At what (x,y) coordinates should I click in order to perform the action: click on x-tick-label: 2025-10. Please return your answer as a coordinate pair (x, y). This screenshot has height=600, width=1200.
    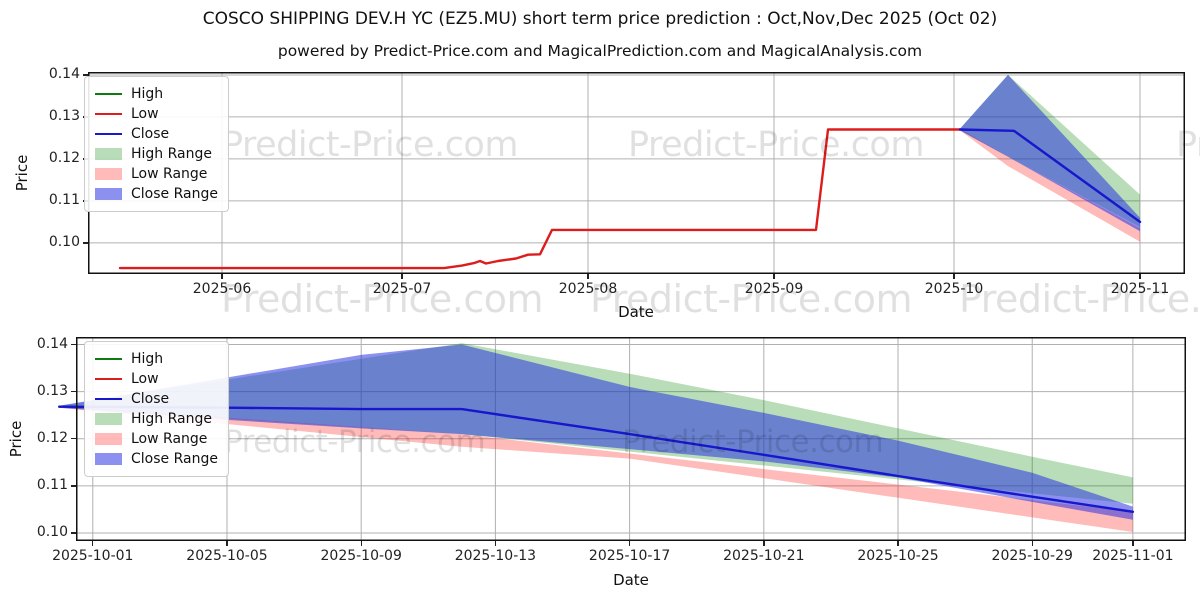
    Looking at the image, I should click on (954, 289).